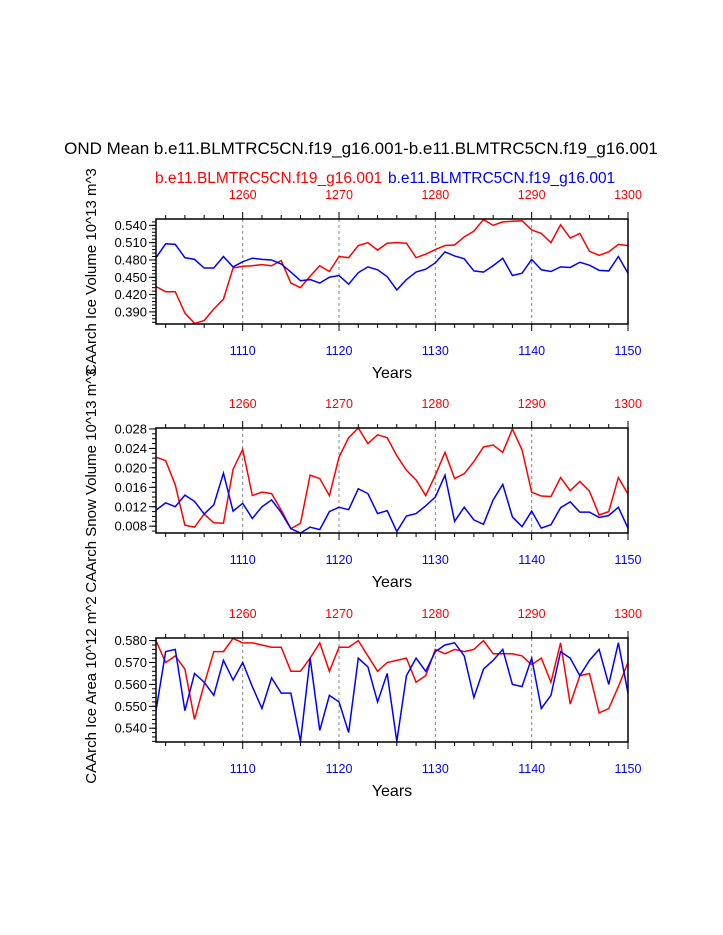 This screenshot has width=723, height=935. What do you see at coordinates (130, 684) in the screenshot?
I see `y-tick-label: 0.560` at bounding box center [130, 684].